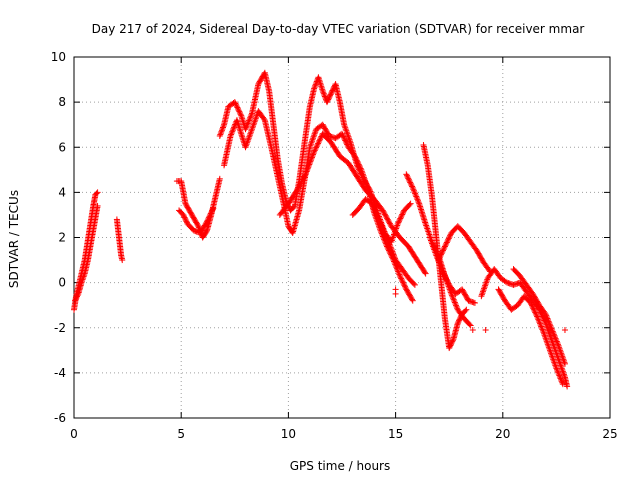 This screenshot has width=640, height=480. What do you see at coordinates (60, 328) in the screenshot?
I see `y-tick-label: -2` at bounding box center [60, 328].